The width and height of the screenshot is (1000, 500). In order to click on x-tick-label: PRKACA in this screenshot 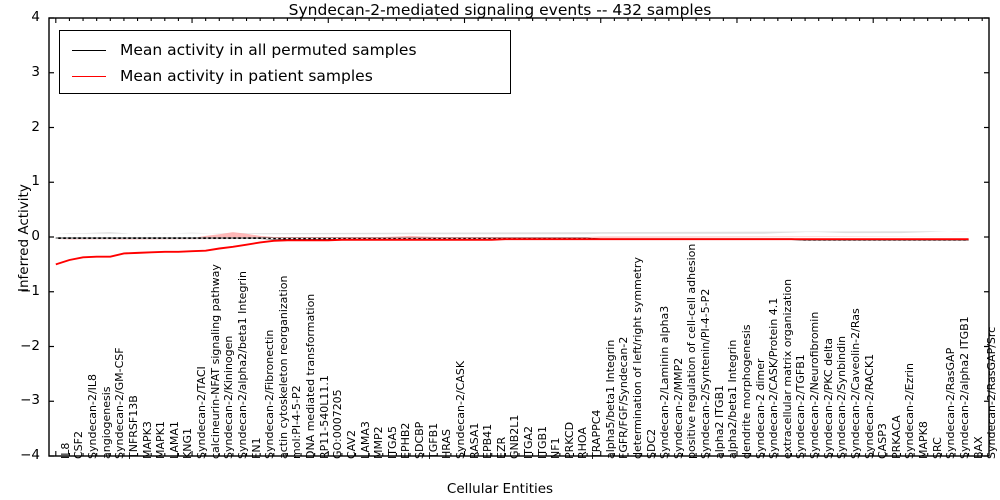, I will do `click(896, 437)`.